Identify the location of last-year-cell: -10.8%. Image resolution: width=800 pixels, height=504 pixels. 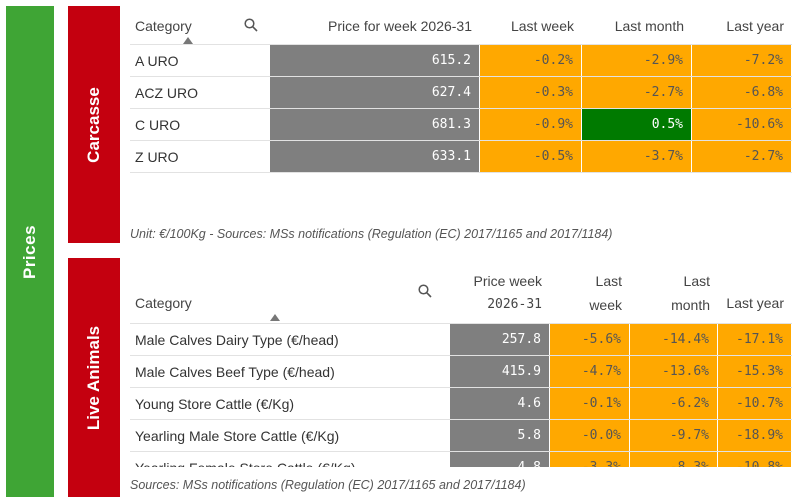
(755, 459).